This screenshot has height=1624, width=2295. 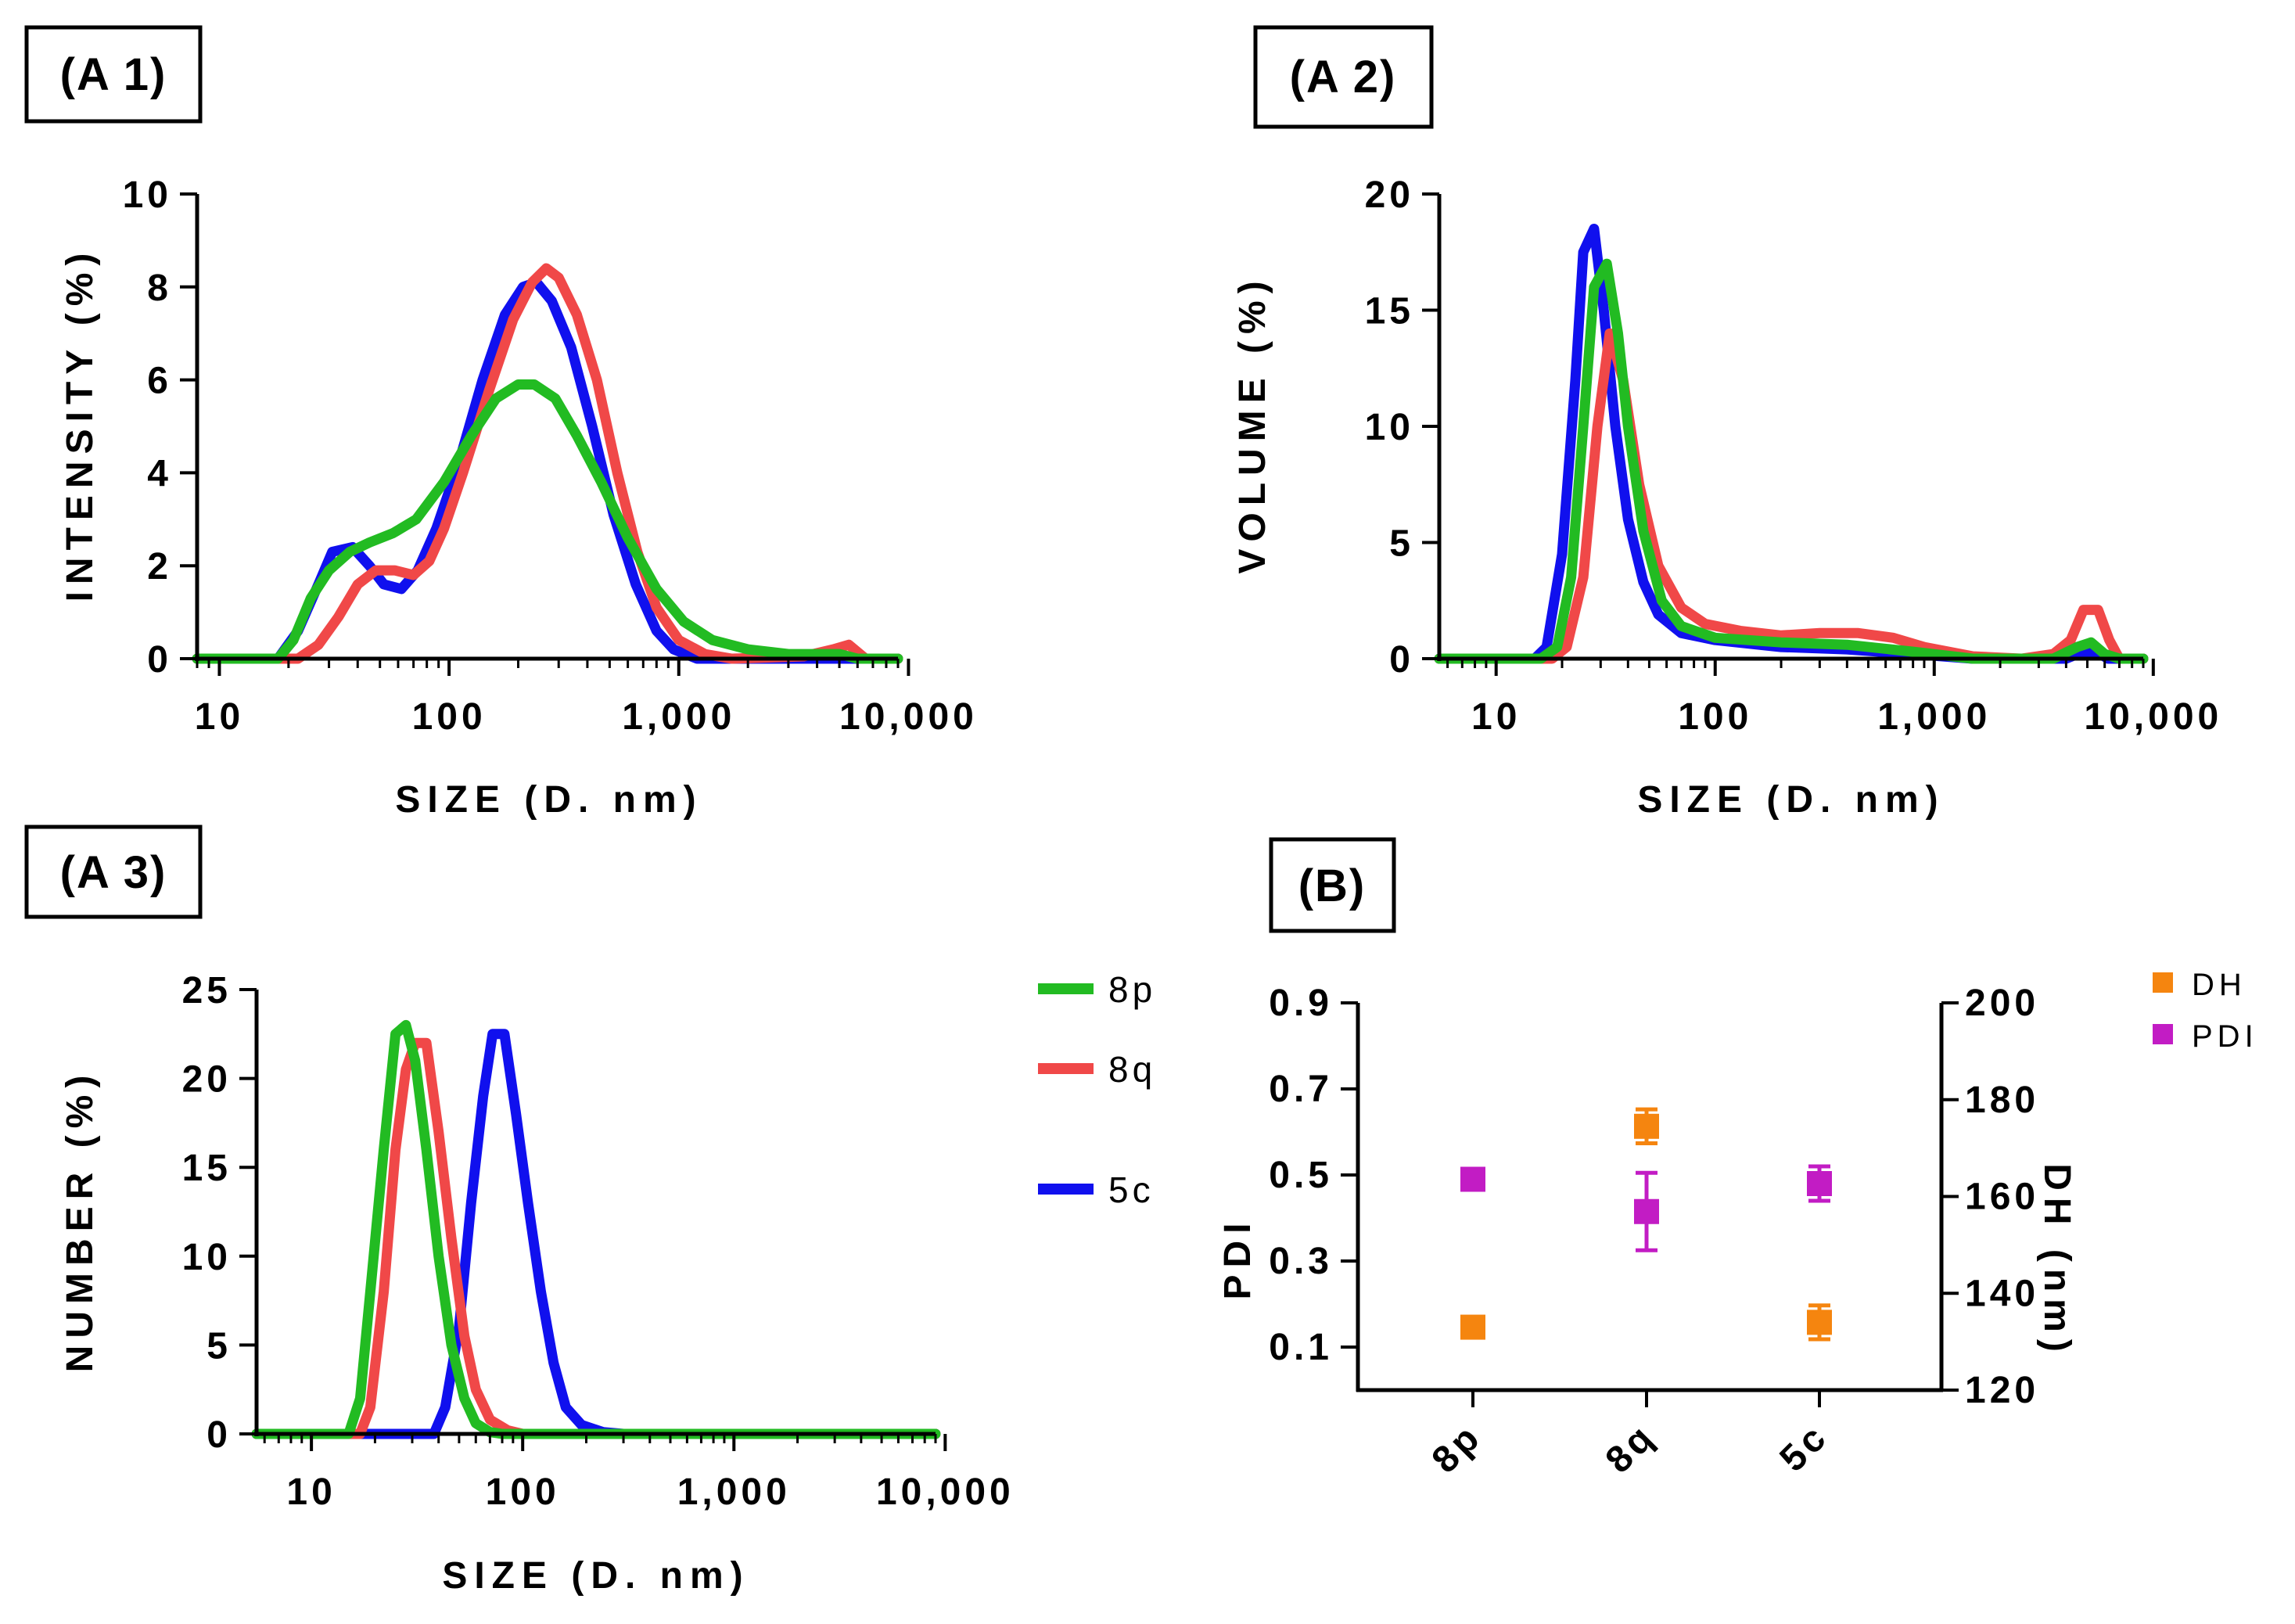 What do you see at coordinates (449, 717) in the screenshot?
I see `a1-x-tick-label: 100` at bounding box center [449, 717].